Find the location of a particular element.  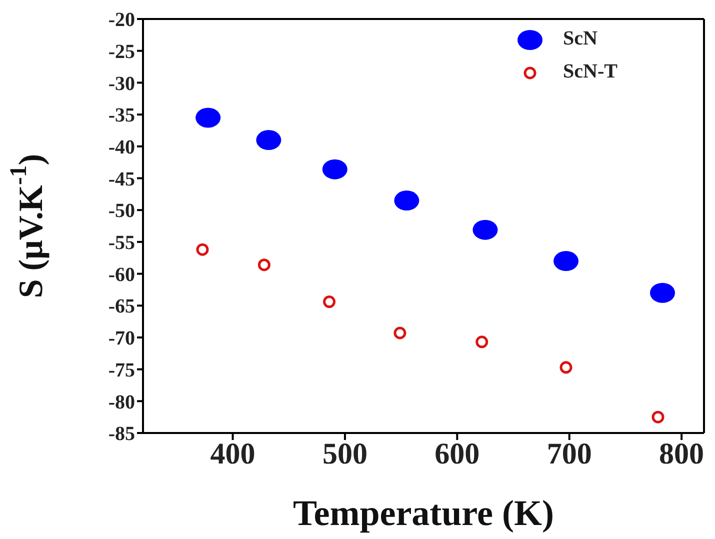

x-tick-label: 700 is located at coordinates (569, 453).